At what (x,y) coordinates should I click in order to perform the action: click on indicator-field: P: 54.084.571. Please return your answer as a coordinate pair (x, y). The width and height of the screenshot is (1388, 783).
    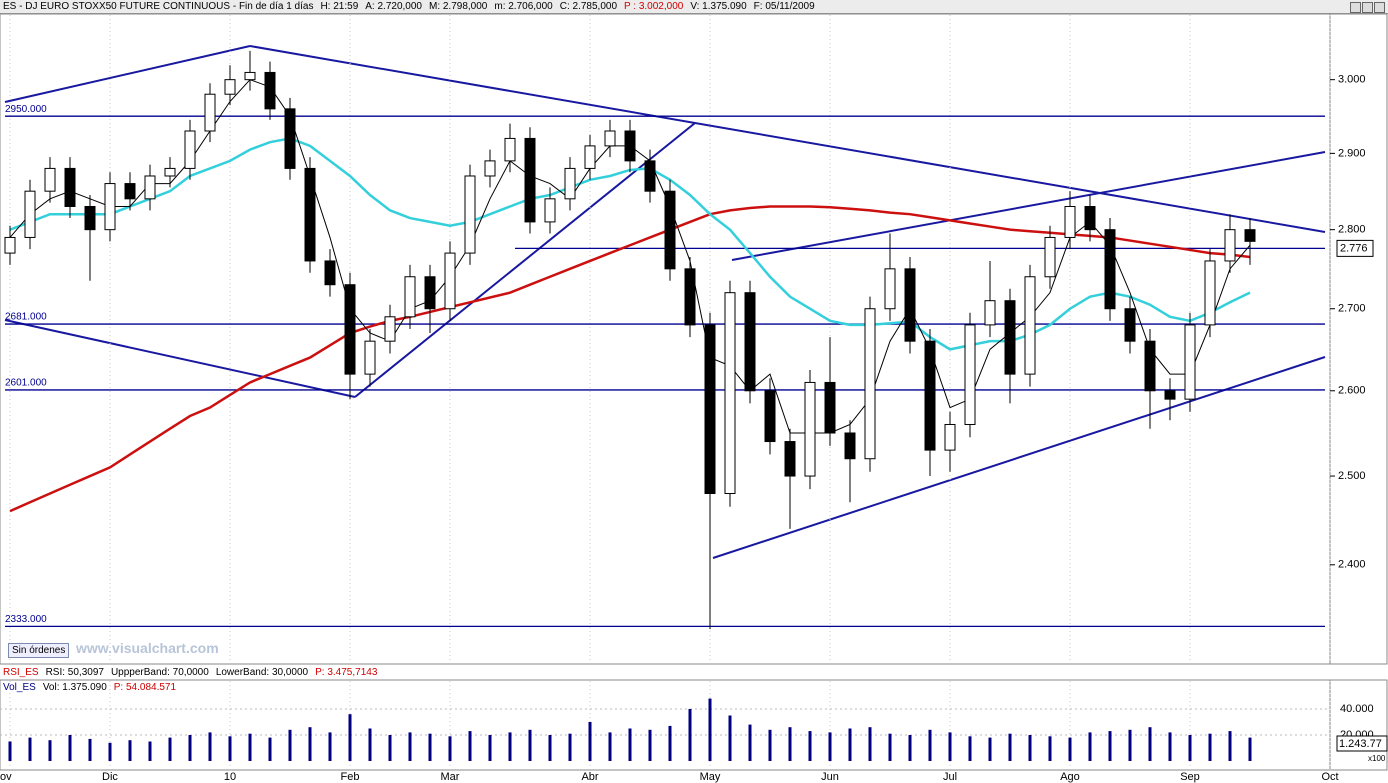
    Looking at the image, I should click on (145, 687).